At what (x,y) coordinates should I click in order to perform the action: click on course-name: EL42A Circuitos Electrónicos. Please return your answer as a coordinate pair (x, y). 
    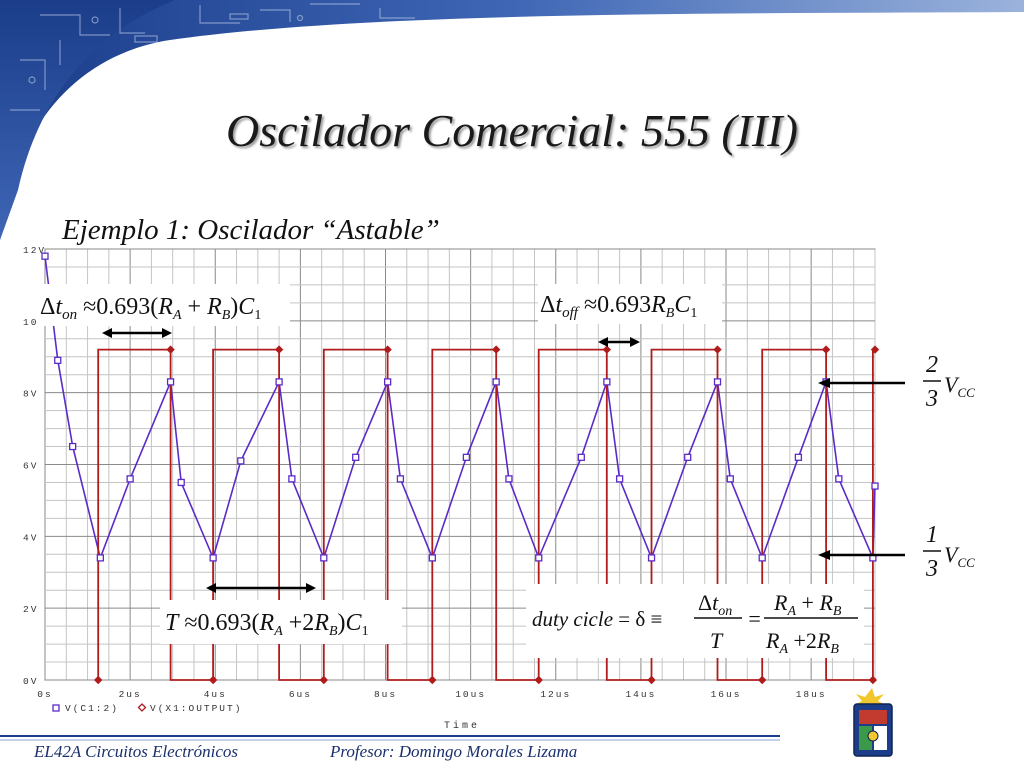
    Looking at the image, I should click on (136, 751).